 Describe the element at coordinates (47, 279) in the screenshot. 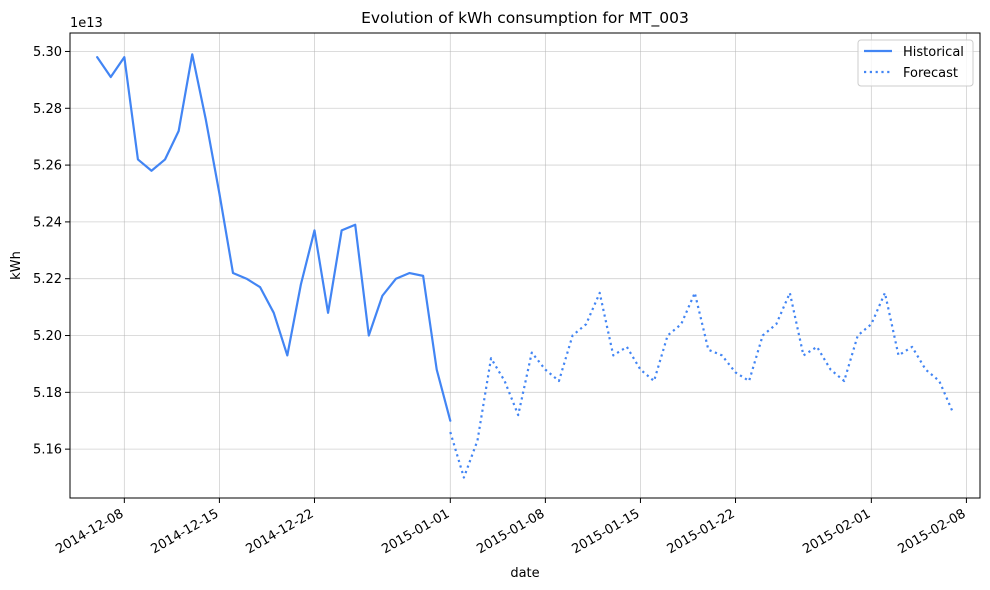

I see `y-tick-label: 5.22` at that location.